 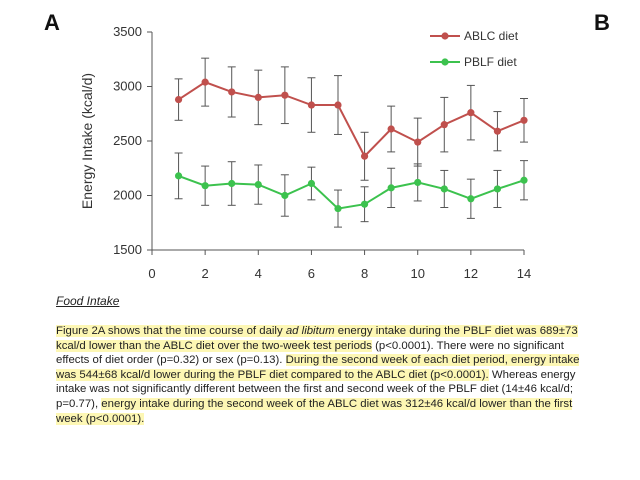 What do you see at coordinates (87, 141) in the screenshot?
I see `y-axis-title: Energy Intake (kcal/d)` at bounding box center [87, 141].